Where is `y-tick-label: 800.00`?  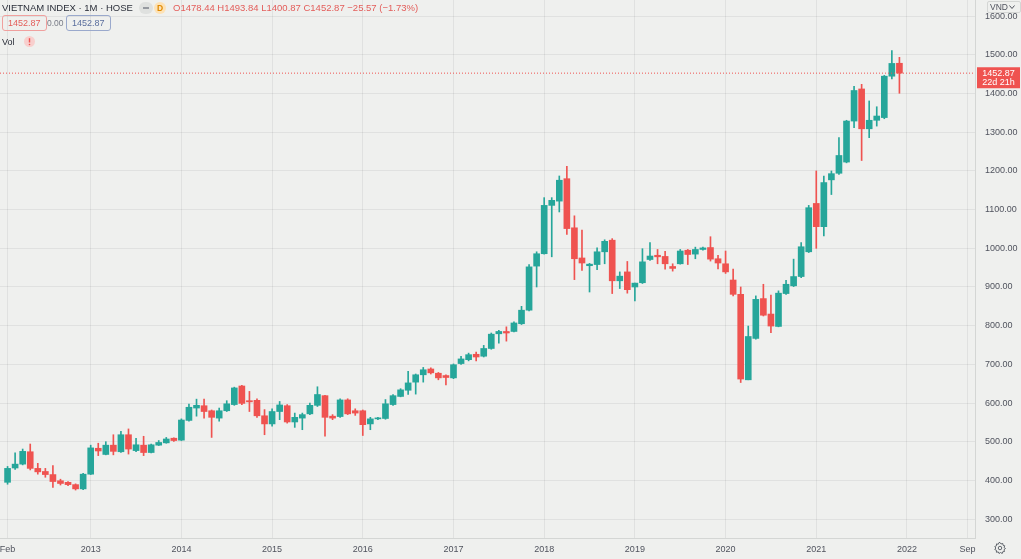
y-tick-label: 800.00 is located at coordinates (999, 325).